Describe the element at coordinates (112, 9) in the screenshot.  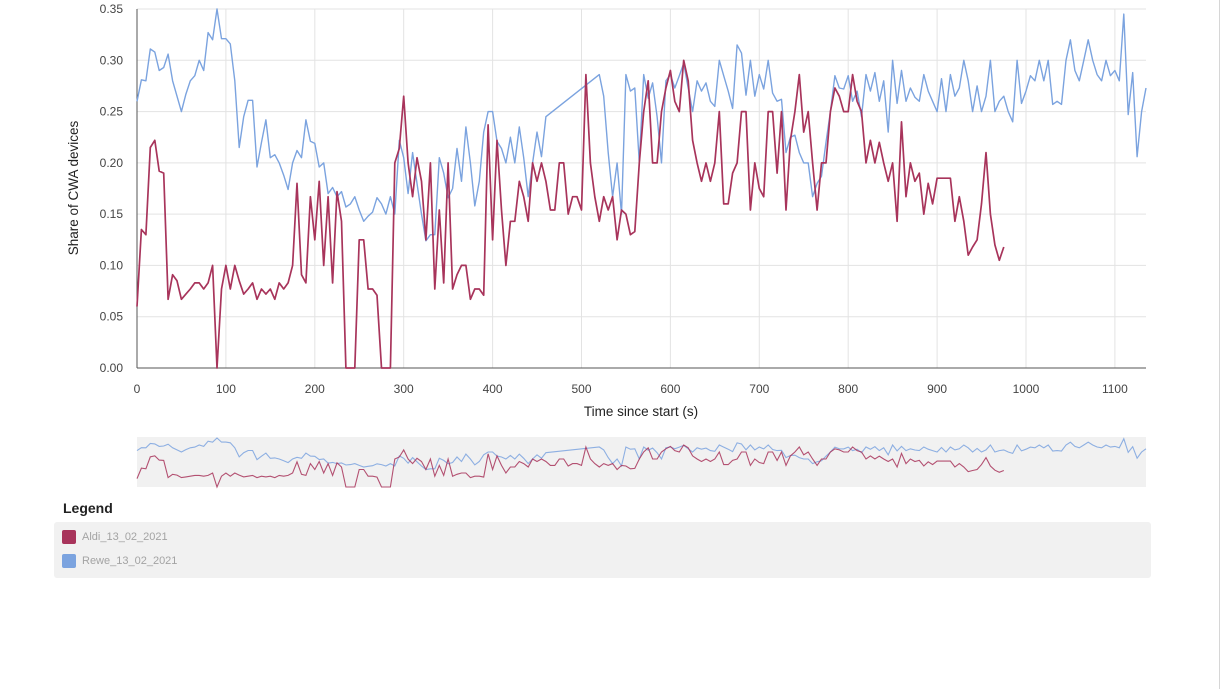
I see `y-tick-label: 0.35` at that location.